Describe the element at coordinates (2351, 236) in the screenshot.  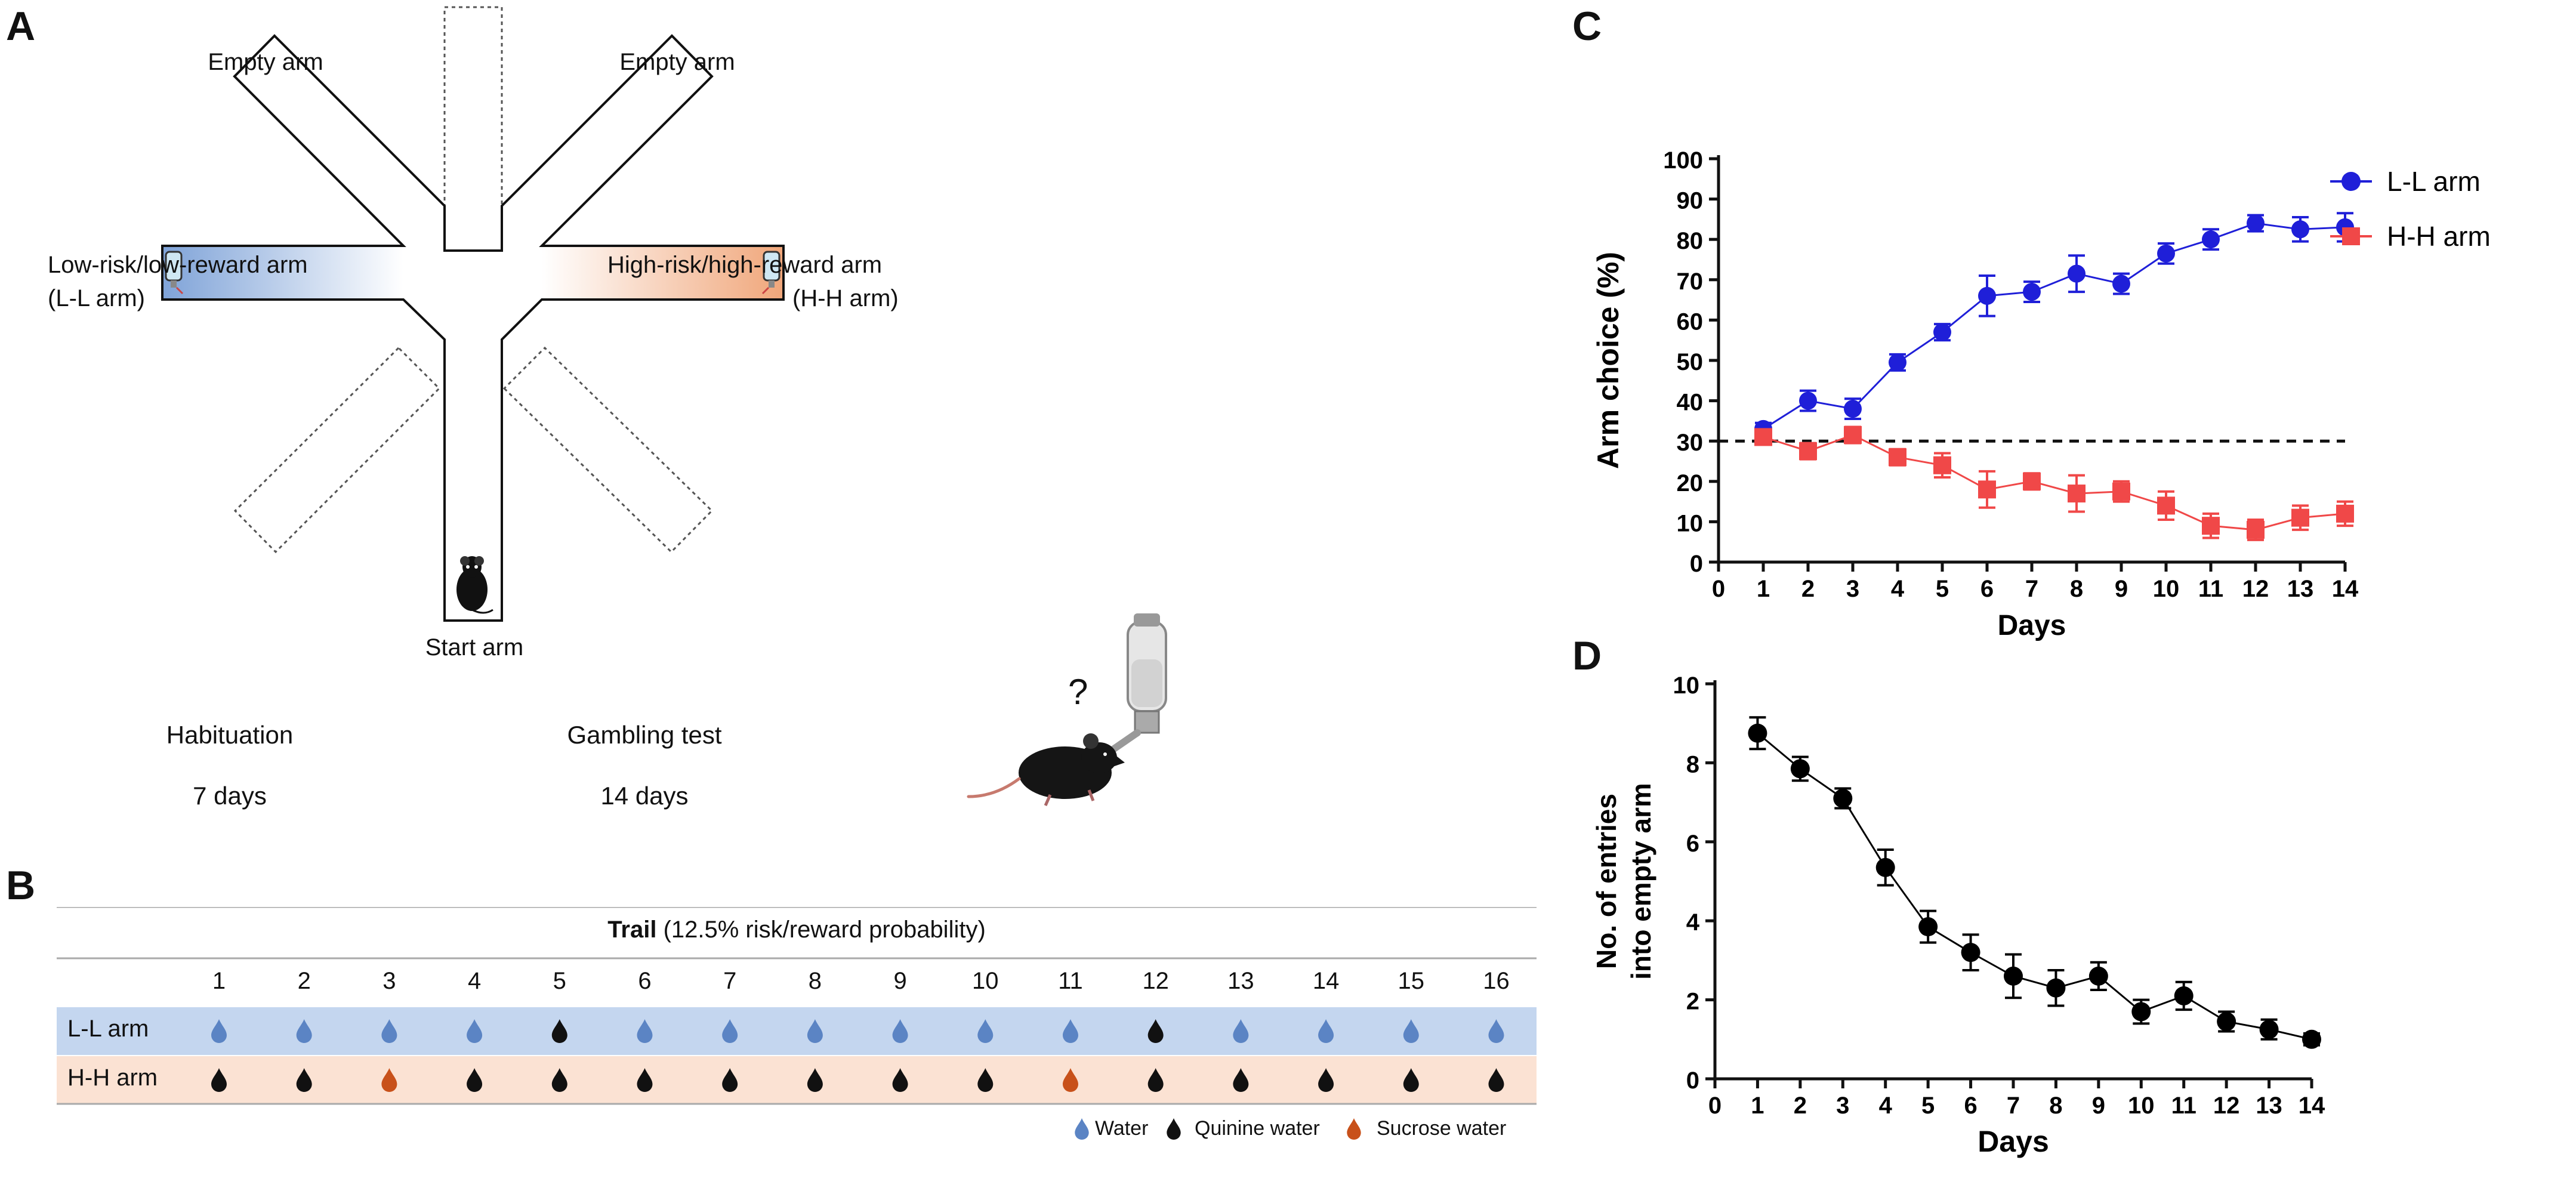
I see `legend-square-marker` at that location.